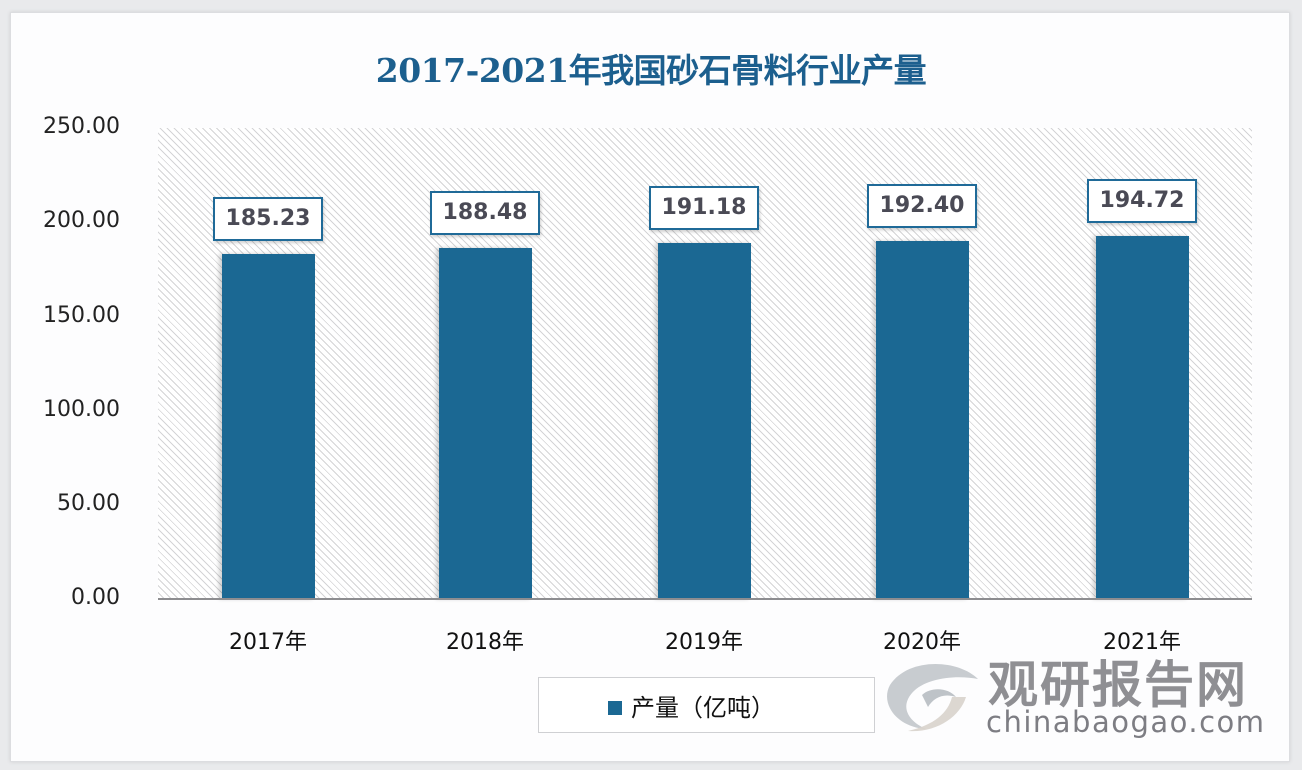 Image resolution: width=1302 pixels, height=770 pixels. Describe the element at coordinates (268, 642) in the screenshot. I see `x-tick-label: 2017年` at that location.